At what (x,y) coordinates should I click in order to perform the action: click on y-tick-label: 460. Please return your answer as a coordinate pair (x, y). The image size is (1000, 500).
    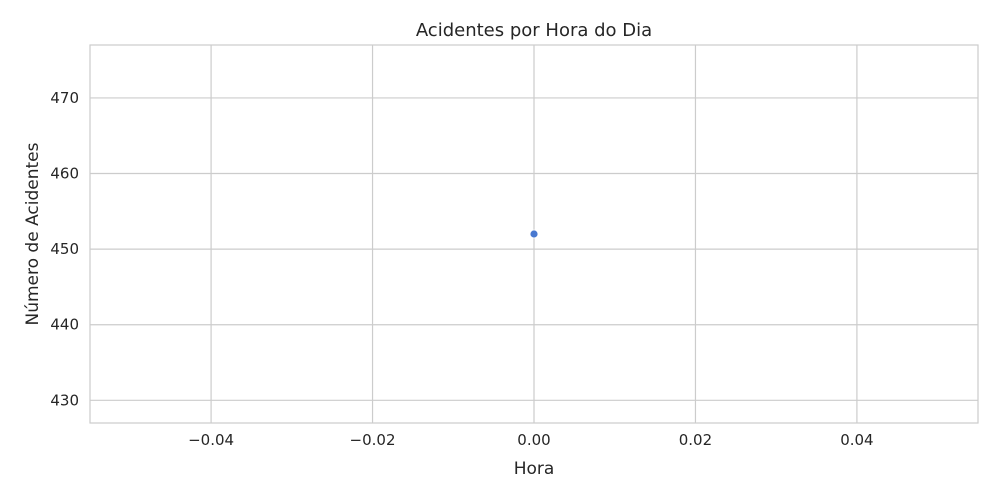
    Looking at the image, I should click on (64, 174).